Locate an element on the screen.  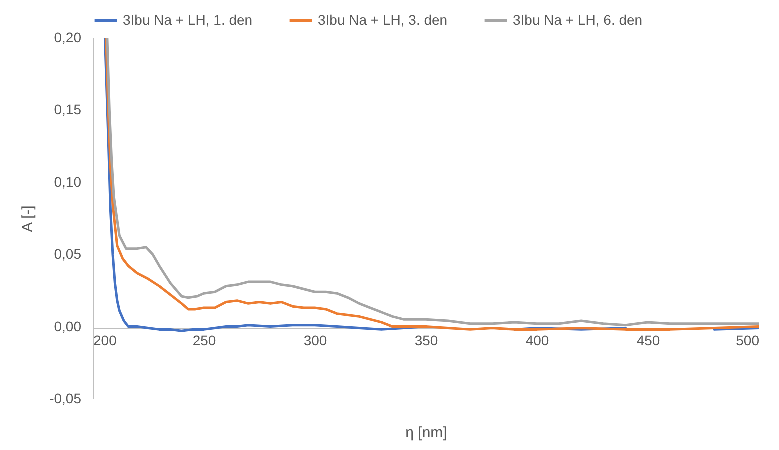
x-tick-label: 350 is located at coordinates (426, 340).